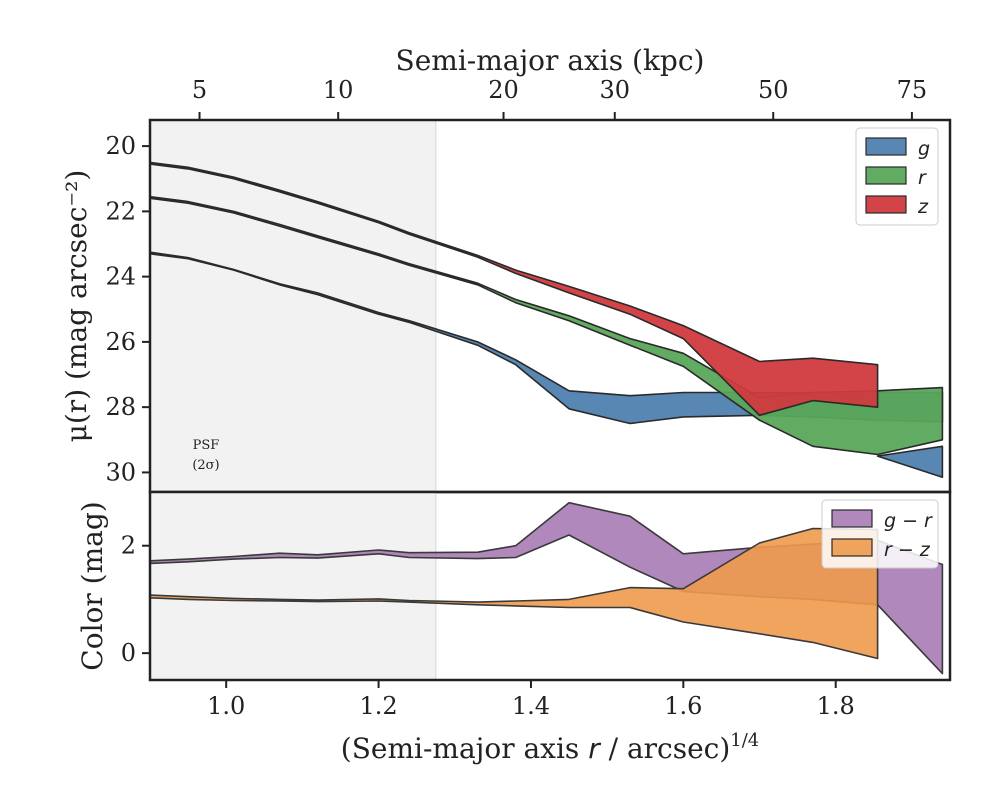  I want to click on x-label-main: (Semi-major axis, so click(464, 748).